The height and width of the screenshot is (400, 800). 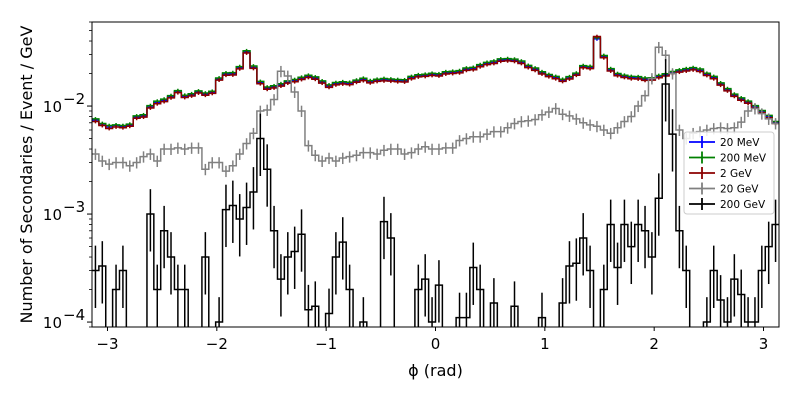 I want to click on legend: 20 MeV 200 MeV 2 GeV 20 GeV 200 GeV, so click(x=729, y=173).